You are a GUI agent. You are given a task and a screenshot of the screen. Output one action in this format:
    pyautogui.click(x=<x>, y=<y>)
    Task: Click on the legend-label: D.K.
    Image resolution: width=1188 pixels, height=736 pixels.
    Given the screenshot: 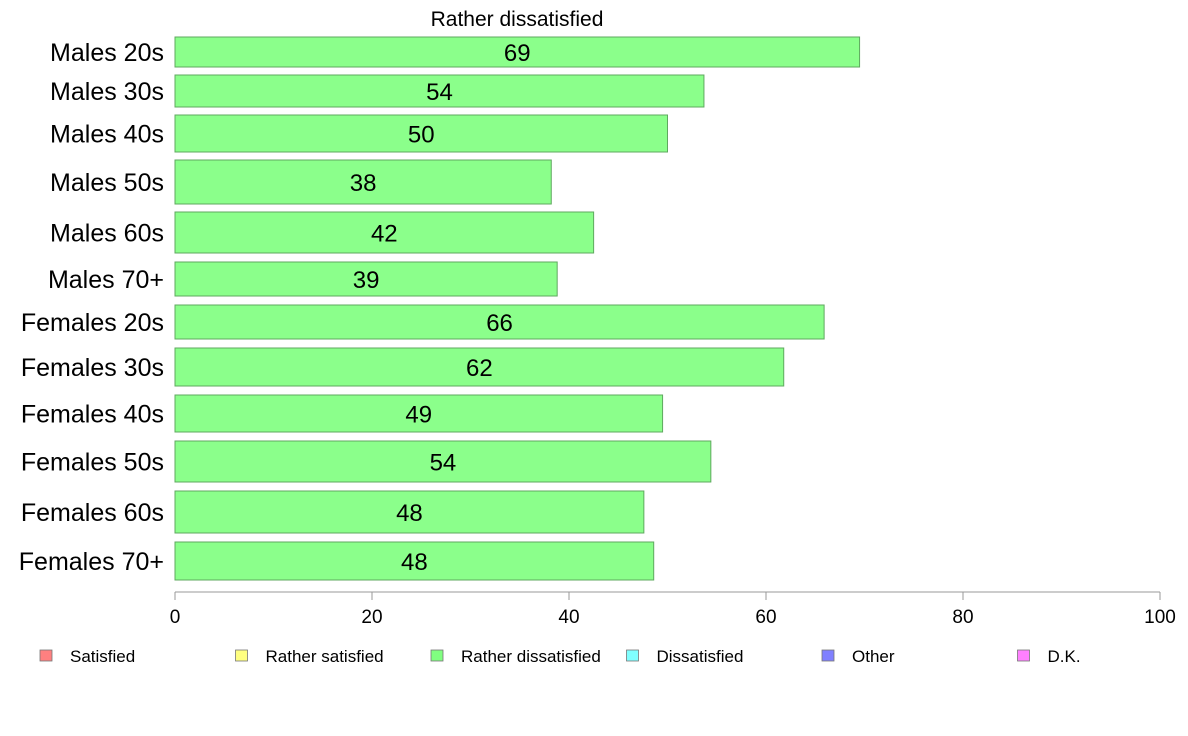 What is the action you would take?
    pyautogui.click(x=1064, y=656)
    